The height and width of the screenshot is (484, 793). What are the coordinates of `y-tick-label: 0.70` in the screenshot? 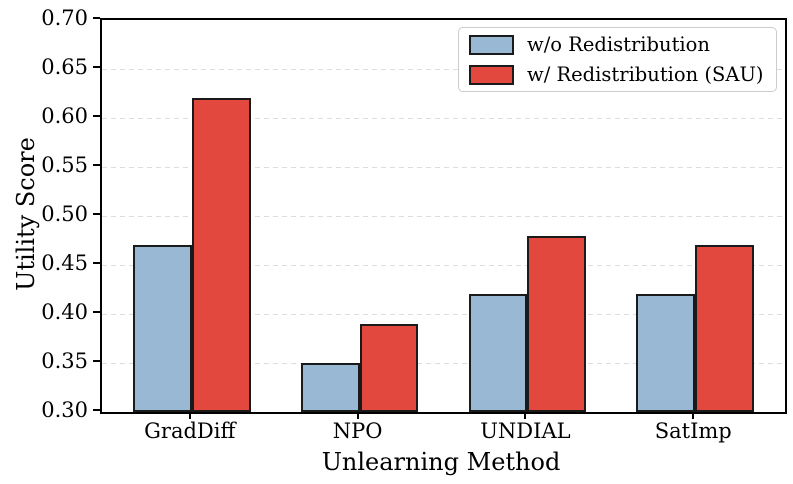 It's located at (64, 18).